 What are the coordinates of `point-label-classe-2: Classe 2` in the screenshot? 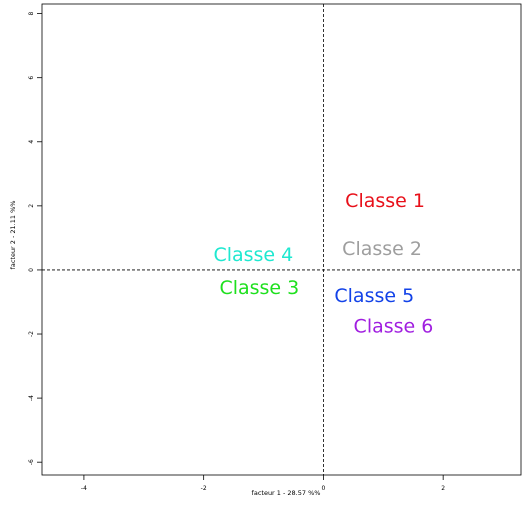 It's located at (382, 249).